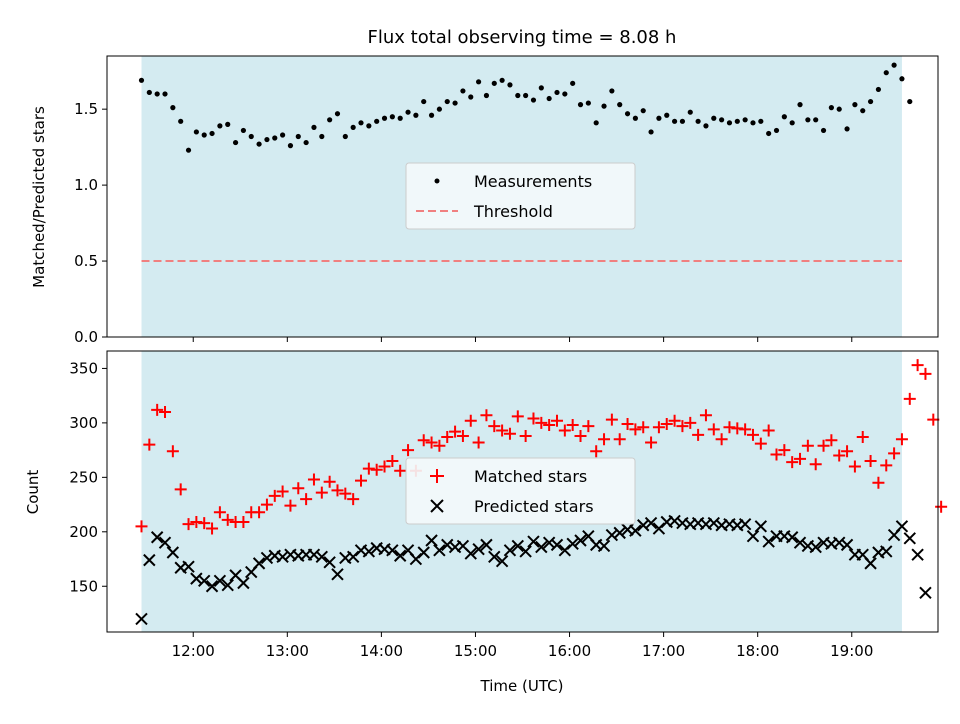 This screenshot has height=724, width=960. Describe the element at coordinates (83, 532) in the screenshot. I see `bottom-y-tick-label: 200` at that location.